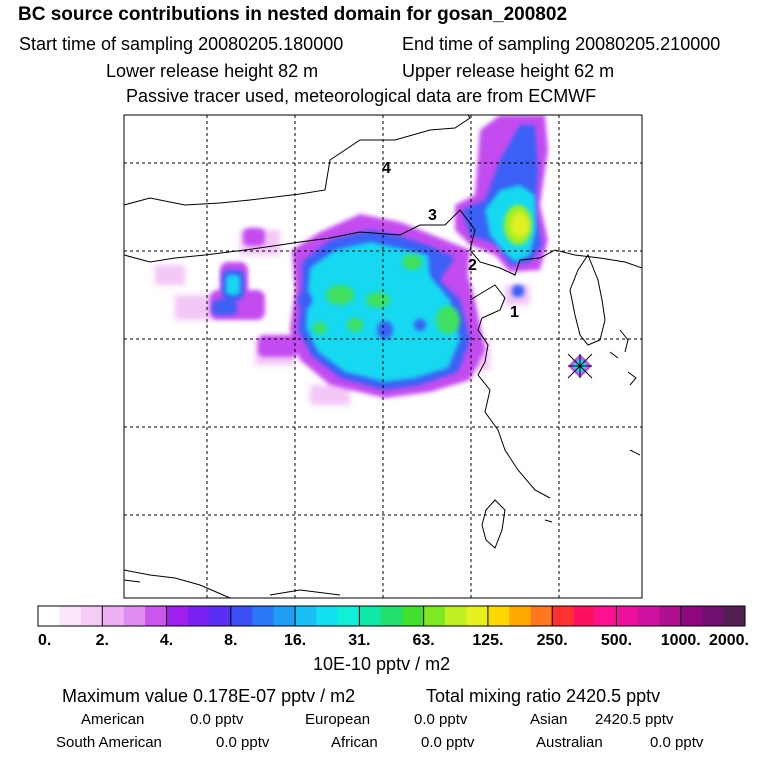 The width and height of the screenshot is (768, 768). I want to click on maximum-value-label: Maximum value 0.178E-07 pptv / m2, so click(209, 696).